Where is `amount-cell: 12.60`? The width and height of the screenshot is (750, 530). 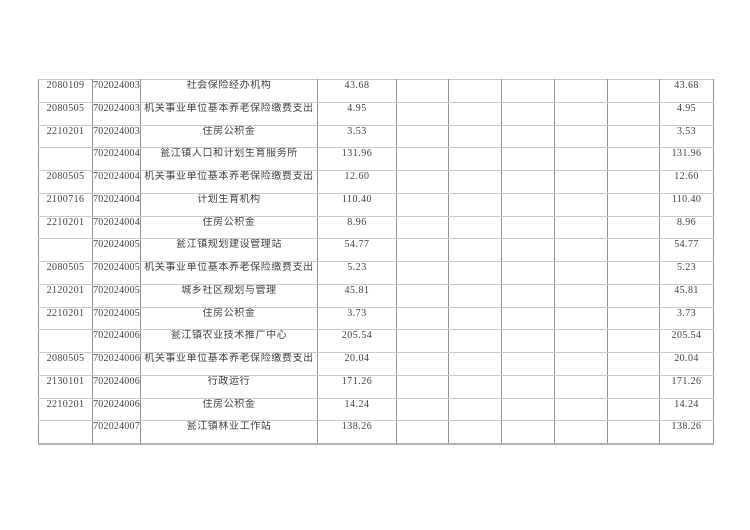 amount-cell: 12.60 is located at coordinates (357, 182).